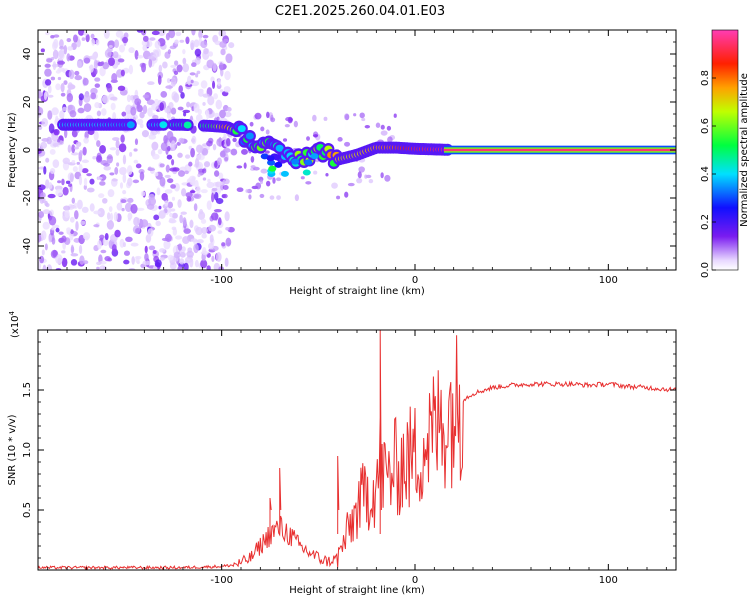 Image resolution: width=750 pixels, height=600 pixels. What do you see at coordinates (27, 54) in the screenshot?
I see `y-tick-label: 40` at bounding box center [27, 54].